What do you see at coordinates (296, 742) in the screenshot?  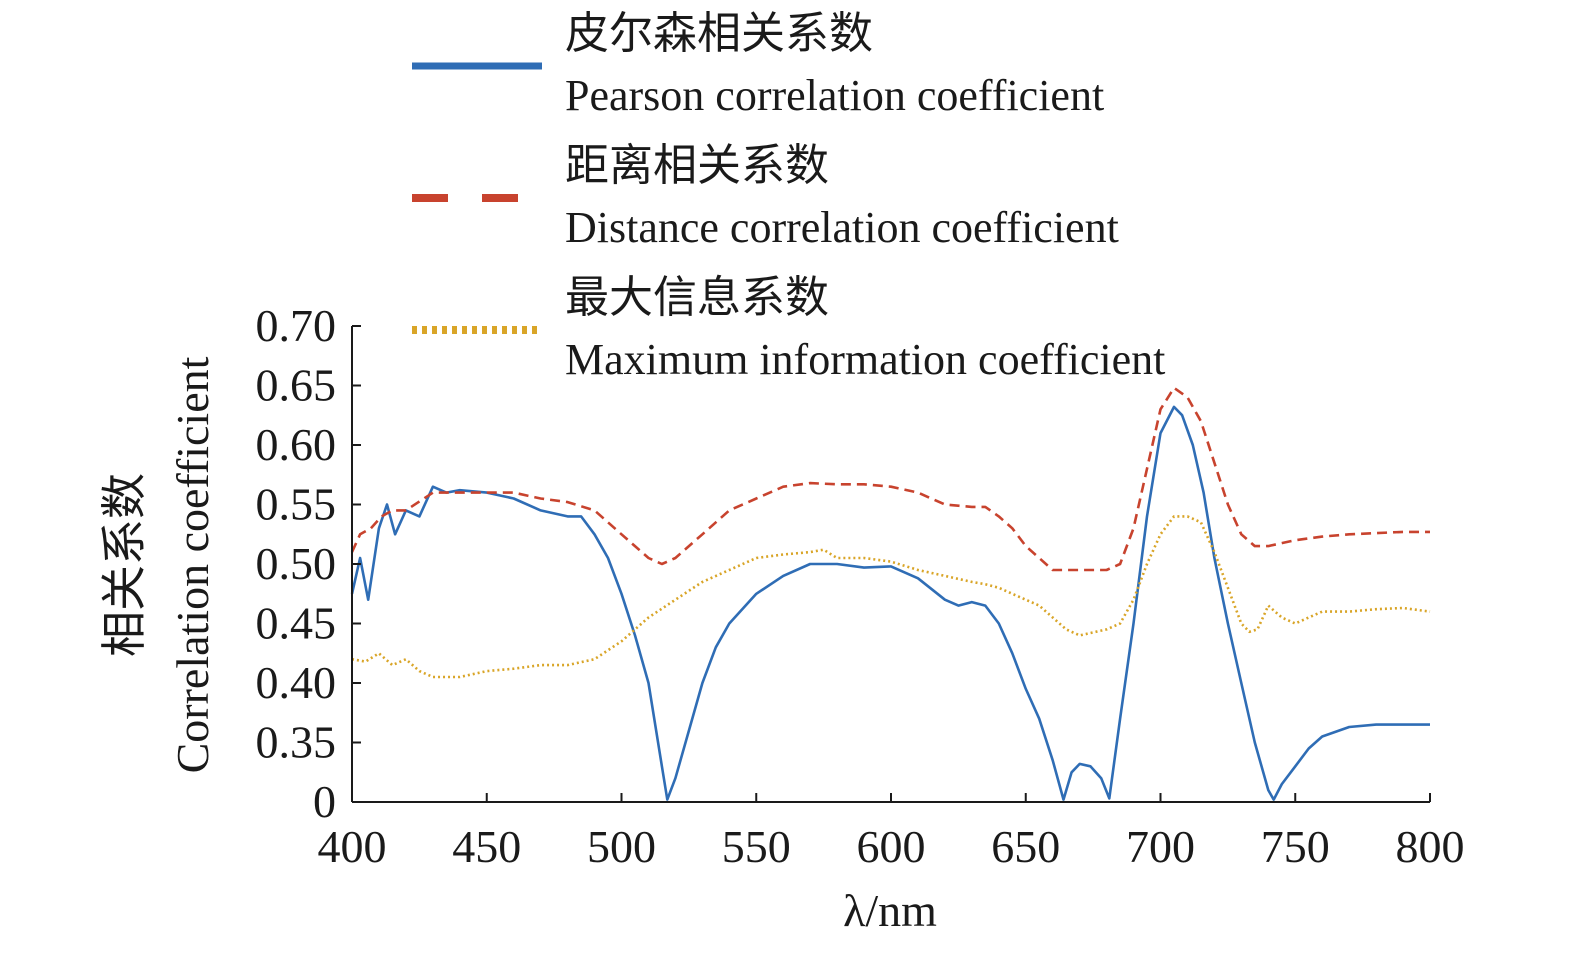 I see `y-tick-label: 0.35` at bounding box center [296, 742].